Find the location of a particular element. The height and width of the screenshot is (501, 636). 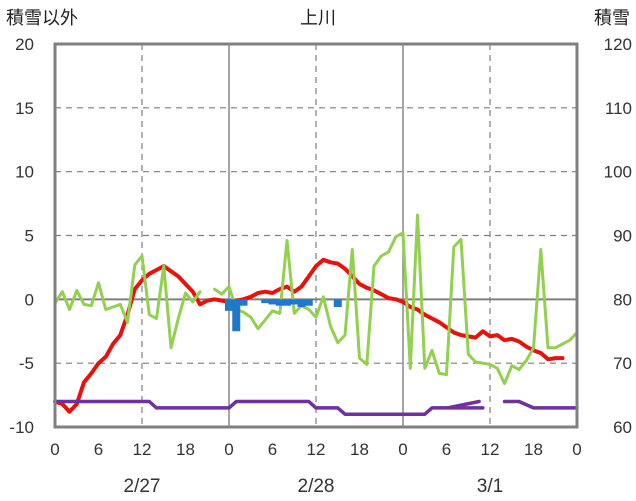

right-tick-label: 70 is located at coordinates (622, 363).